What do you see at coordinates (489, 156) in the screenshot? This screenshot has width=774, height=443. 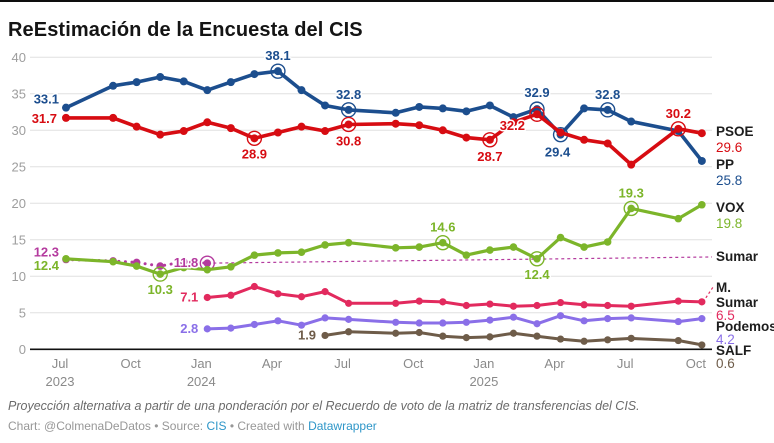 I see `value-label: 28.7` at bounding box center [489, 156].